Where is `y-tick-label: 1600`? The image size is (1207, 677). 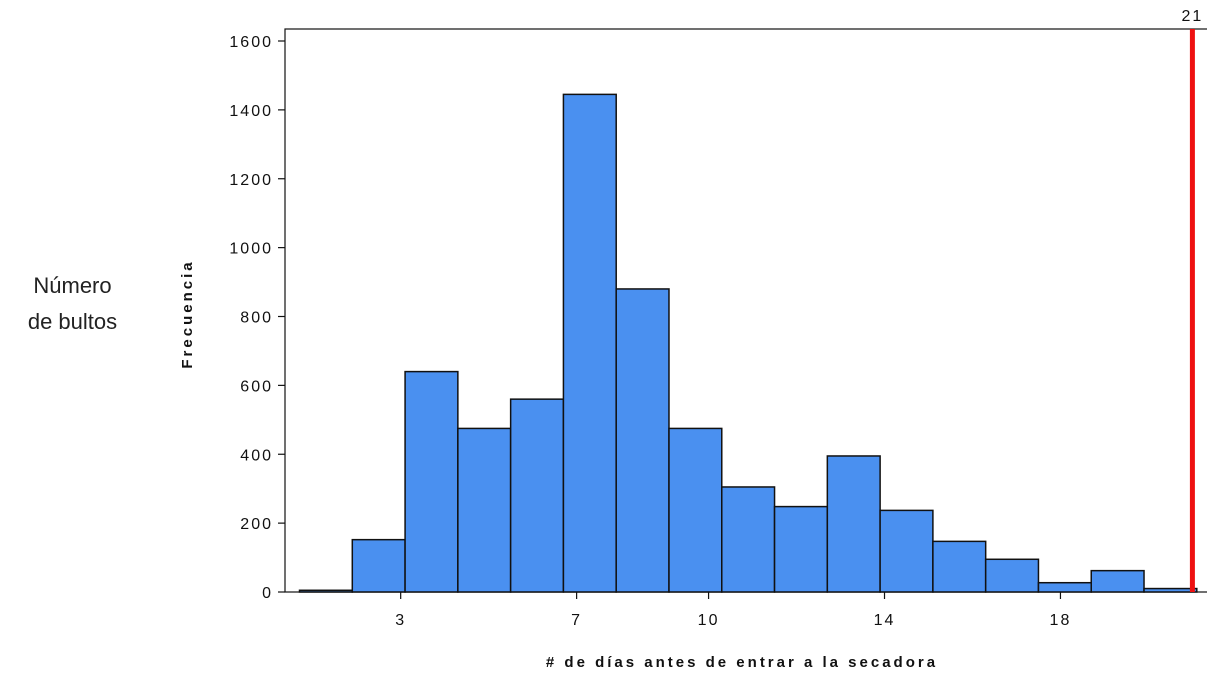
y-tick-label: 1600 is located at coordinates (251, 42).